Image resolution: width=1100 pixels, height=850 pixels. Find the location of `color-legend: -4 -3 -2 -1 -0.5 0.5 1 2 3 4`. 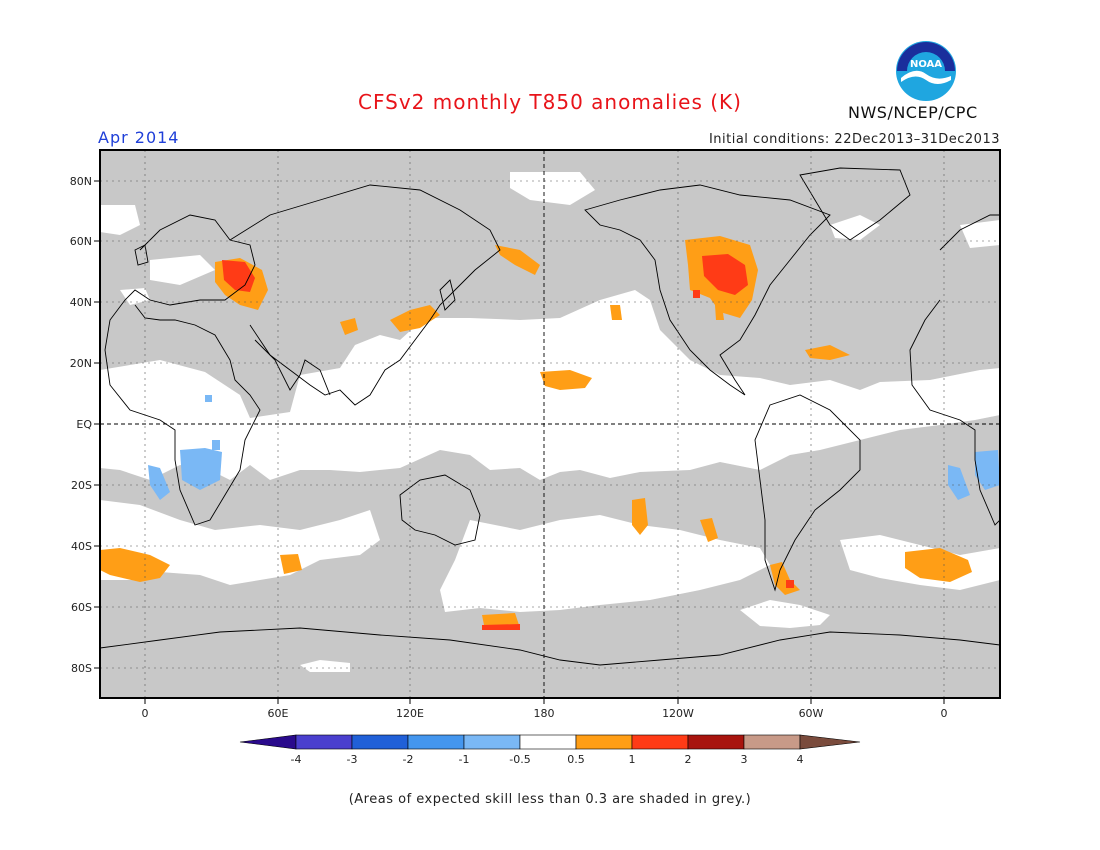

color-legend: -4 -3 -2 -1 -0.5 0.5 1 2 3 4 is located at coordinates (550, 750).